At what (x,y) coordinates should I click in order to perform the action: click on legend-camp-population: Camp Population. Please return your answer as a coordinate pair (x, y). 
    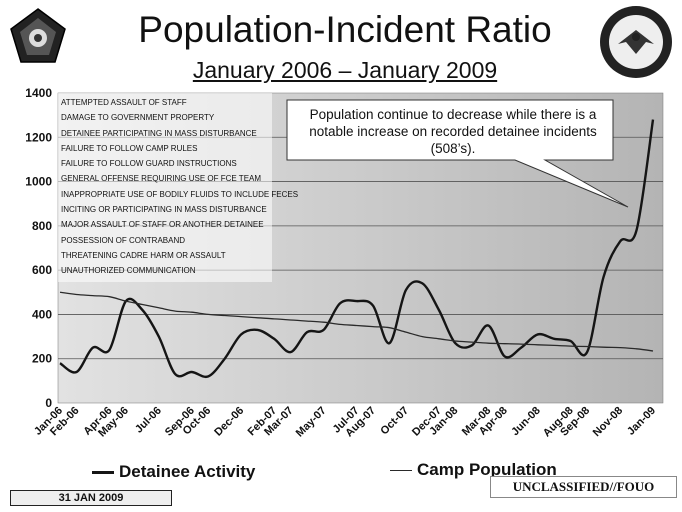
    Looking at the image, I should click on (473, 470).